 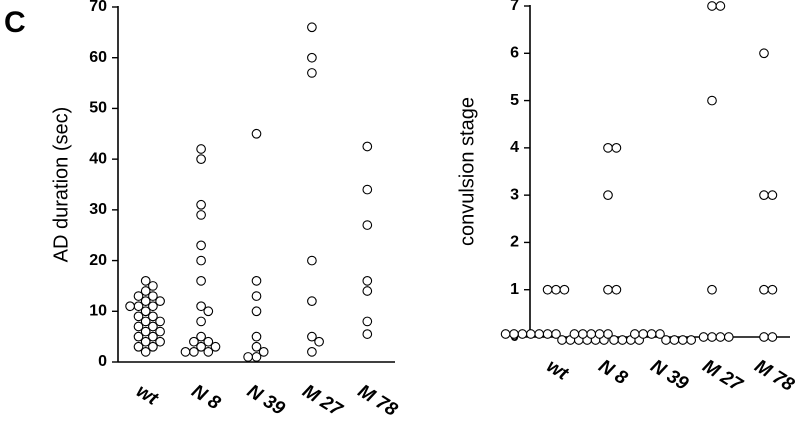 I want to click on y-tick-label: 60, so click(x=98, y=57).